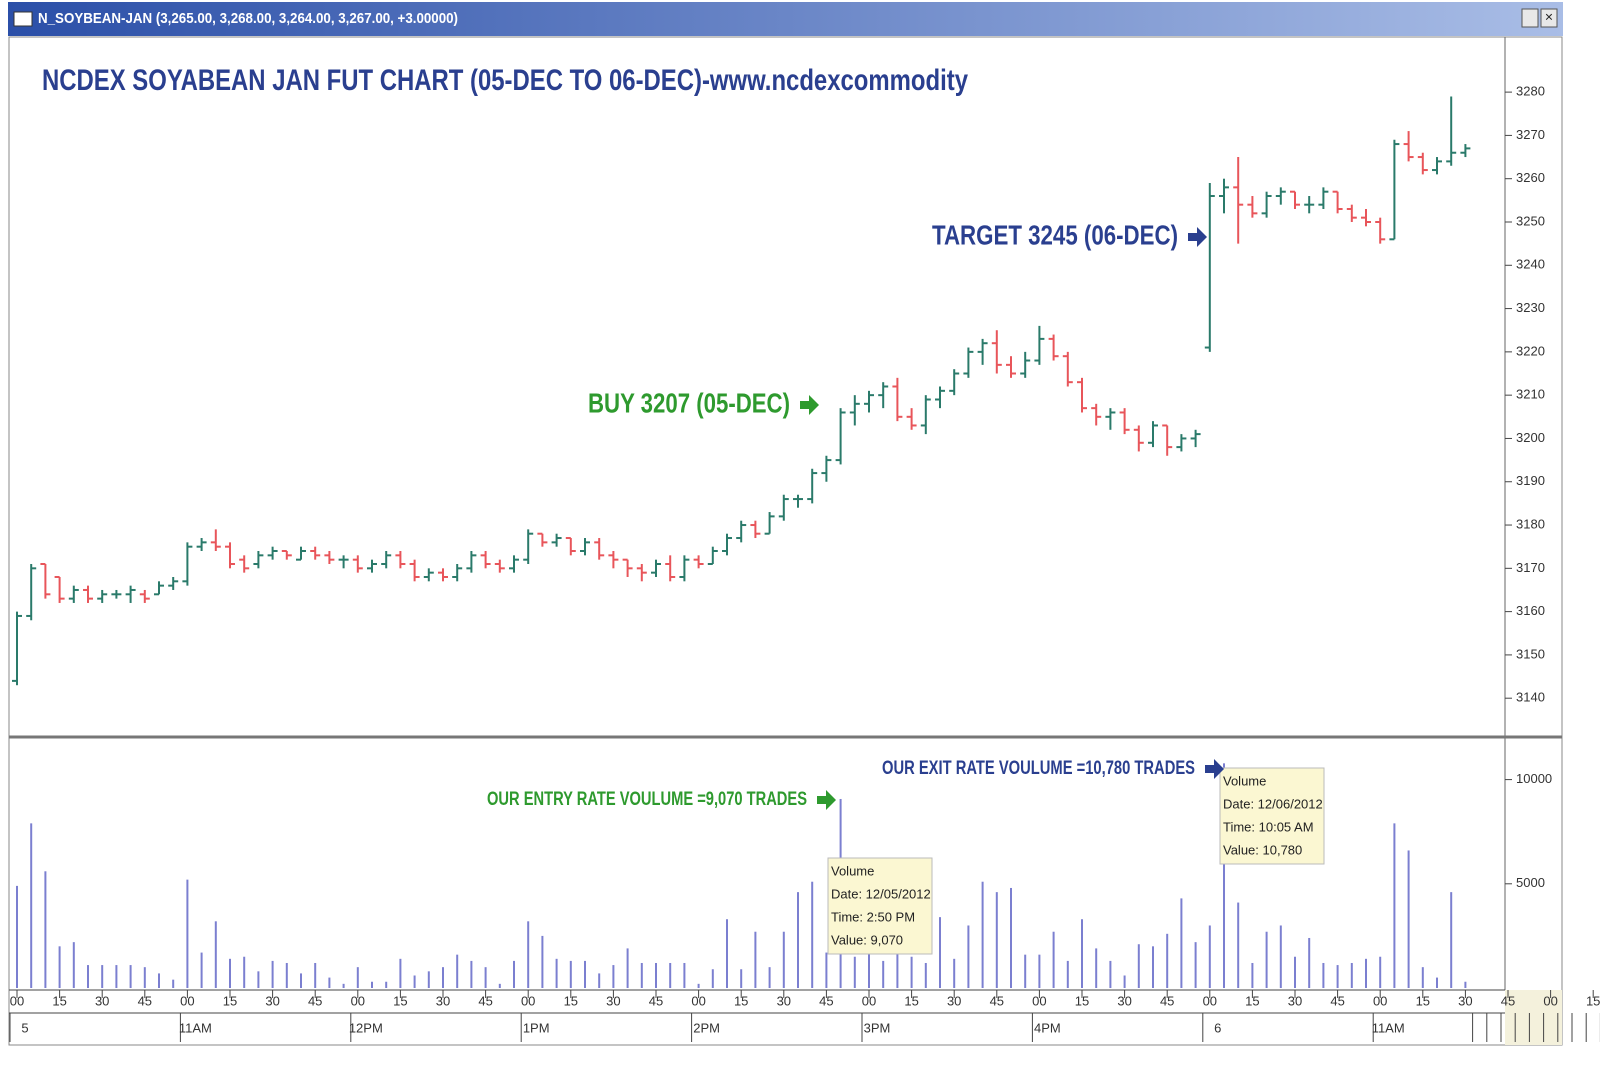  Describe the element at coordinates (1530, 18) in the screenshot. I see `restore-button` at that location.